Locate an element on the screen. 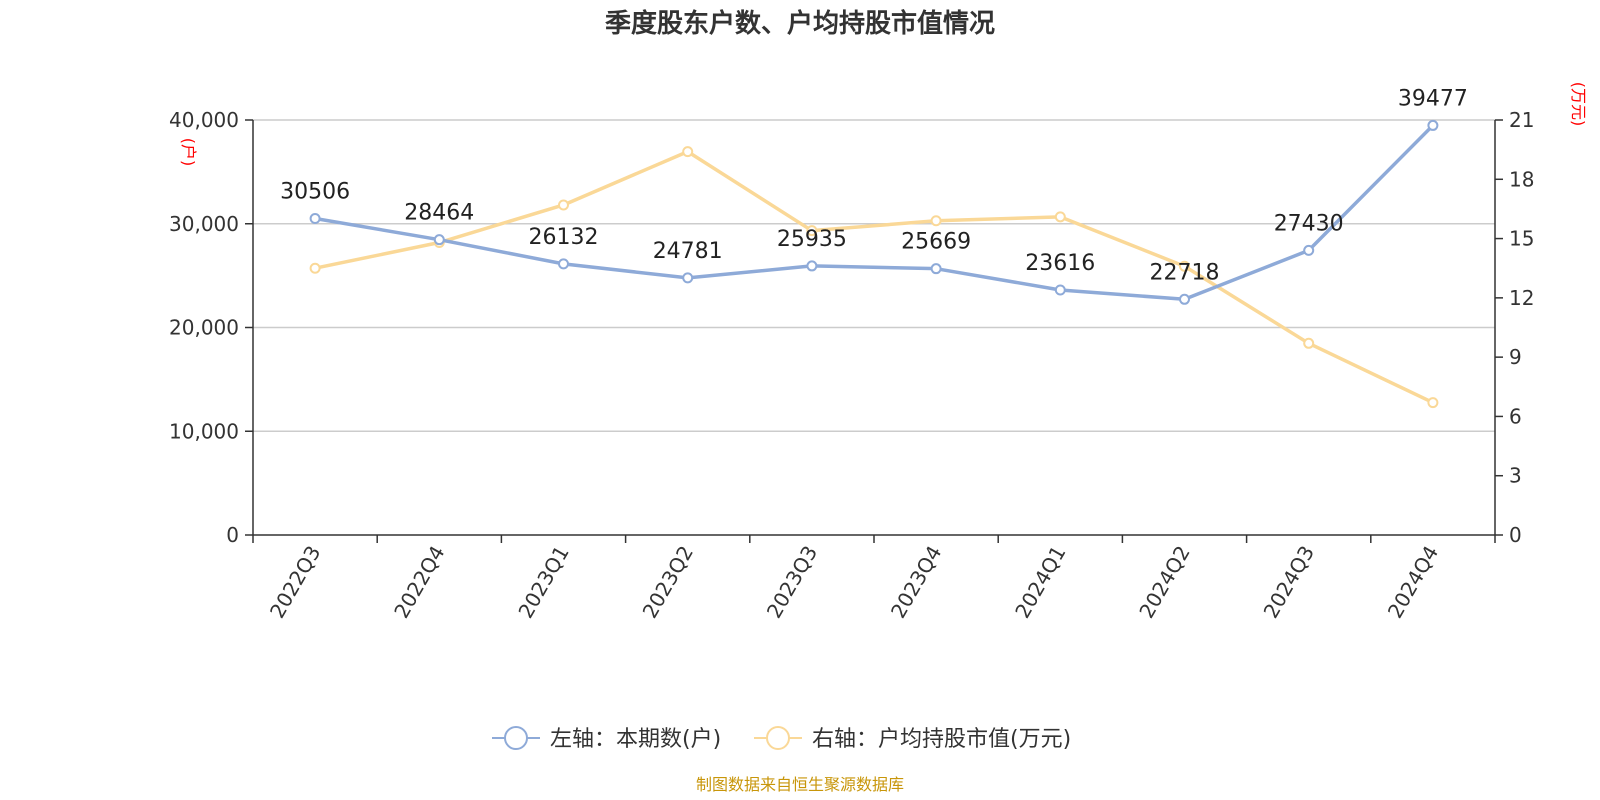 This screenshot has height=800, width=1600. legend-label-left: 左轴：本期数(户) is located at coordinates (635, 739).